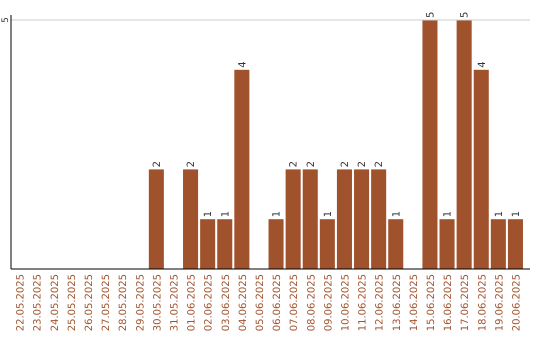  What do you see at coordinates (72, 303) in the screenshot?
I see `x-tick-label: 25.05.2025` at bounding box center [72, 303].